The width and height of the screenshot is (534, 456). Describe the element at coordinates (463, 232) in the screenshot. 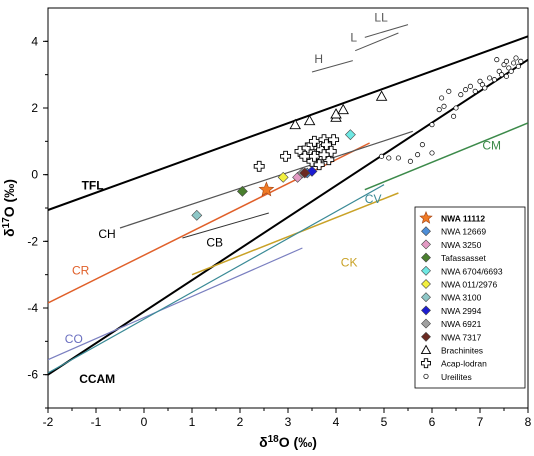

I see `legend-label-nwa-12669: NWA 12669` at that location.